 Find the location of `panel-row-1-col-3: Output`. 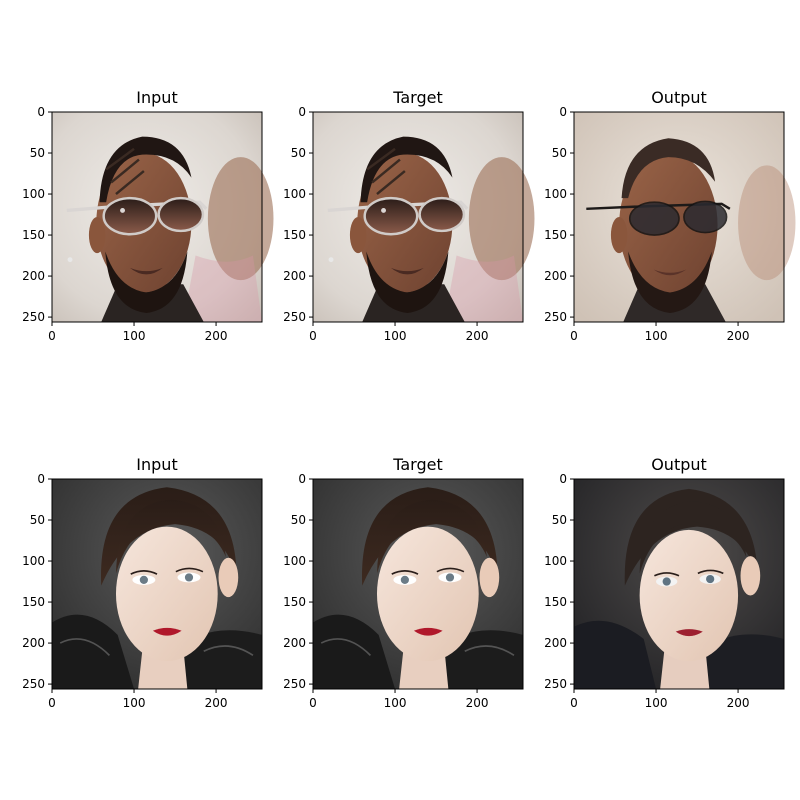

panel-row-1-col-3: Output is located at coordinates (684, 206).